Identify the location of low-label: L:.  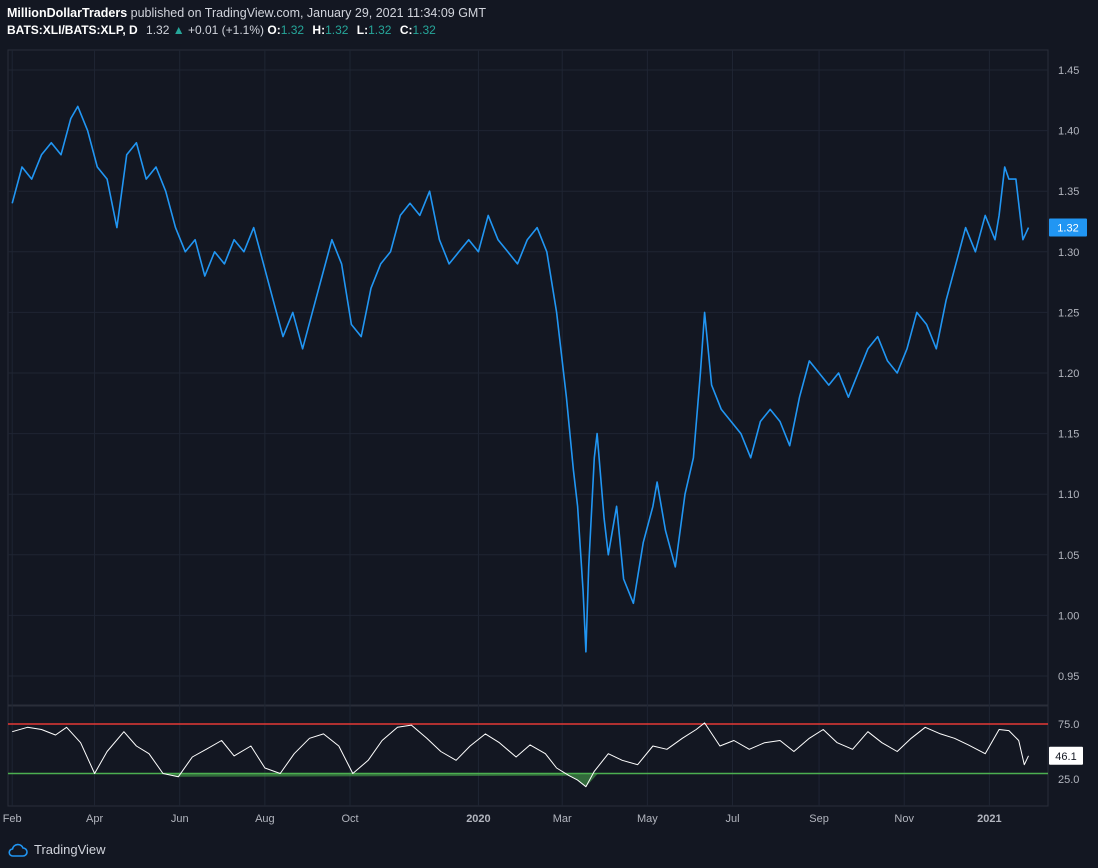
(362, 30).